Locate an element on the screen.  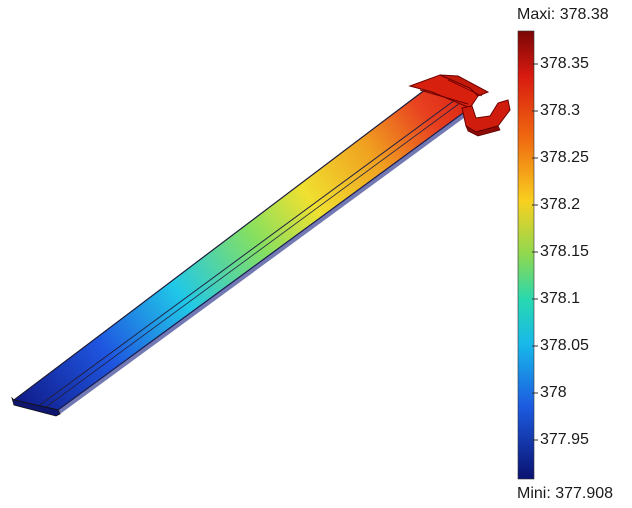
legend-tick-label: 378.2 is located at coordinates (560, 204).